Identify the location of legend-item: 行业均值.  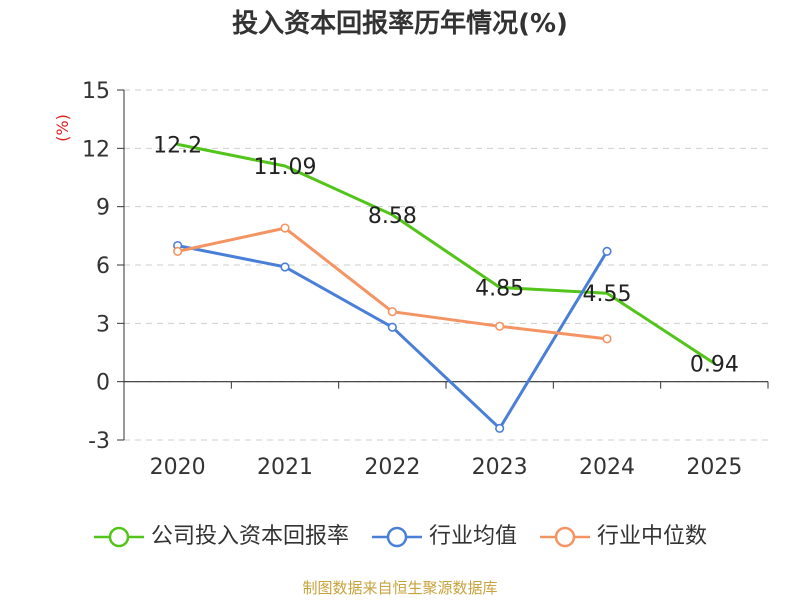
(444, 537).